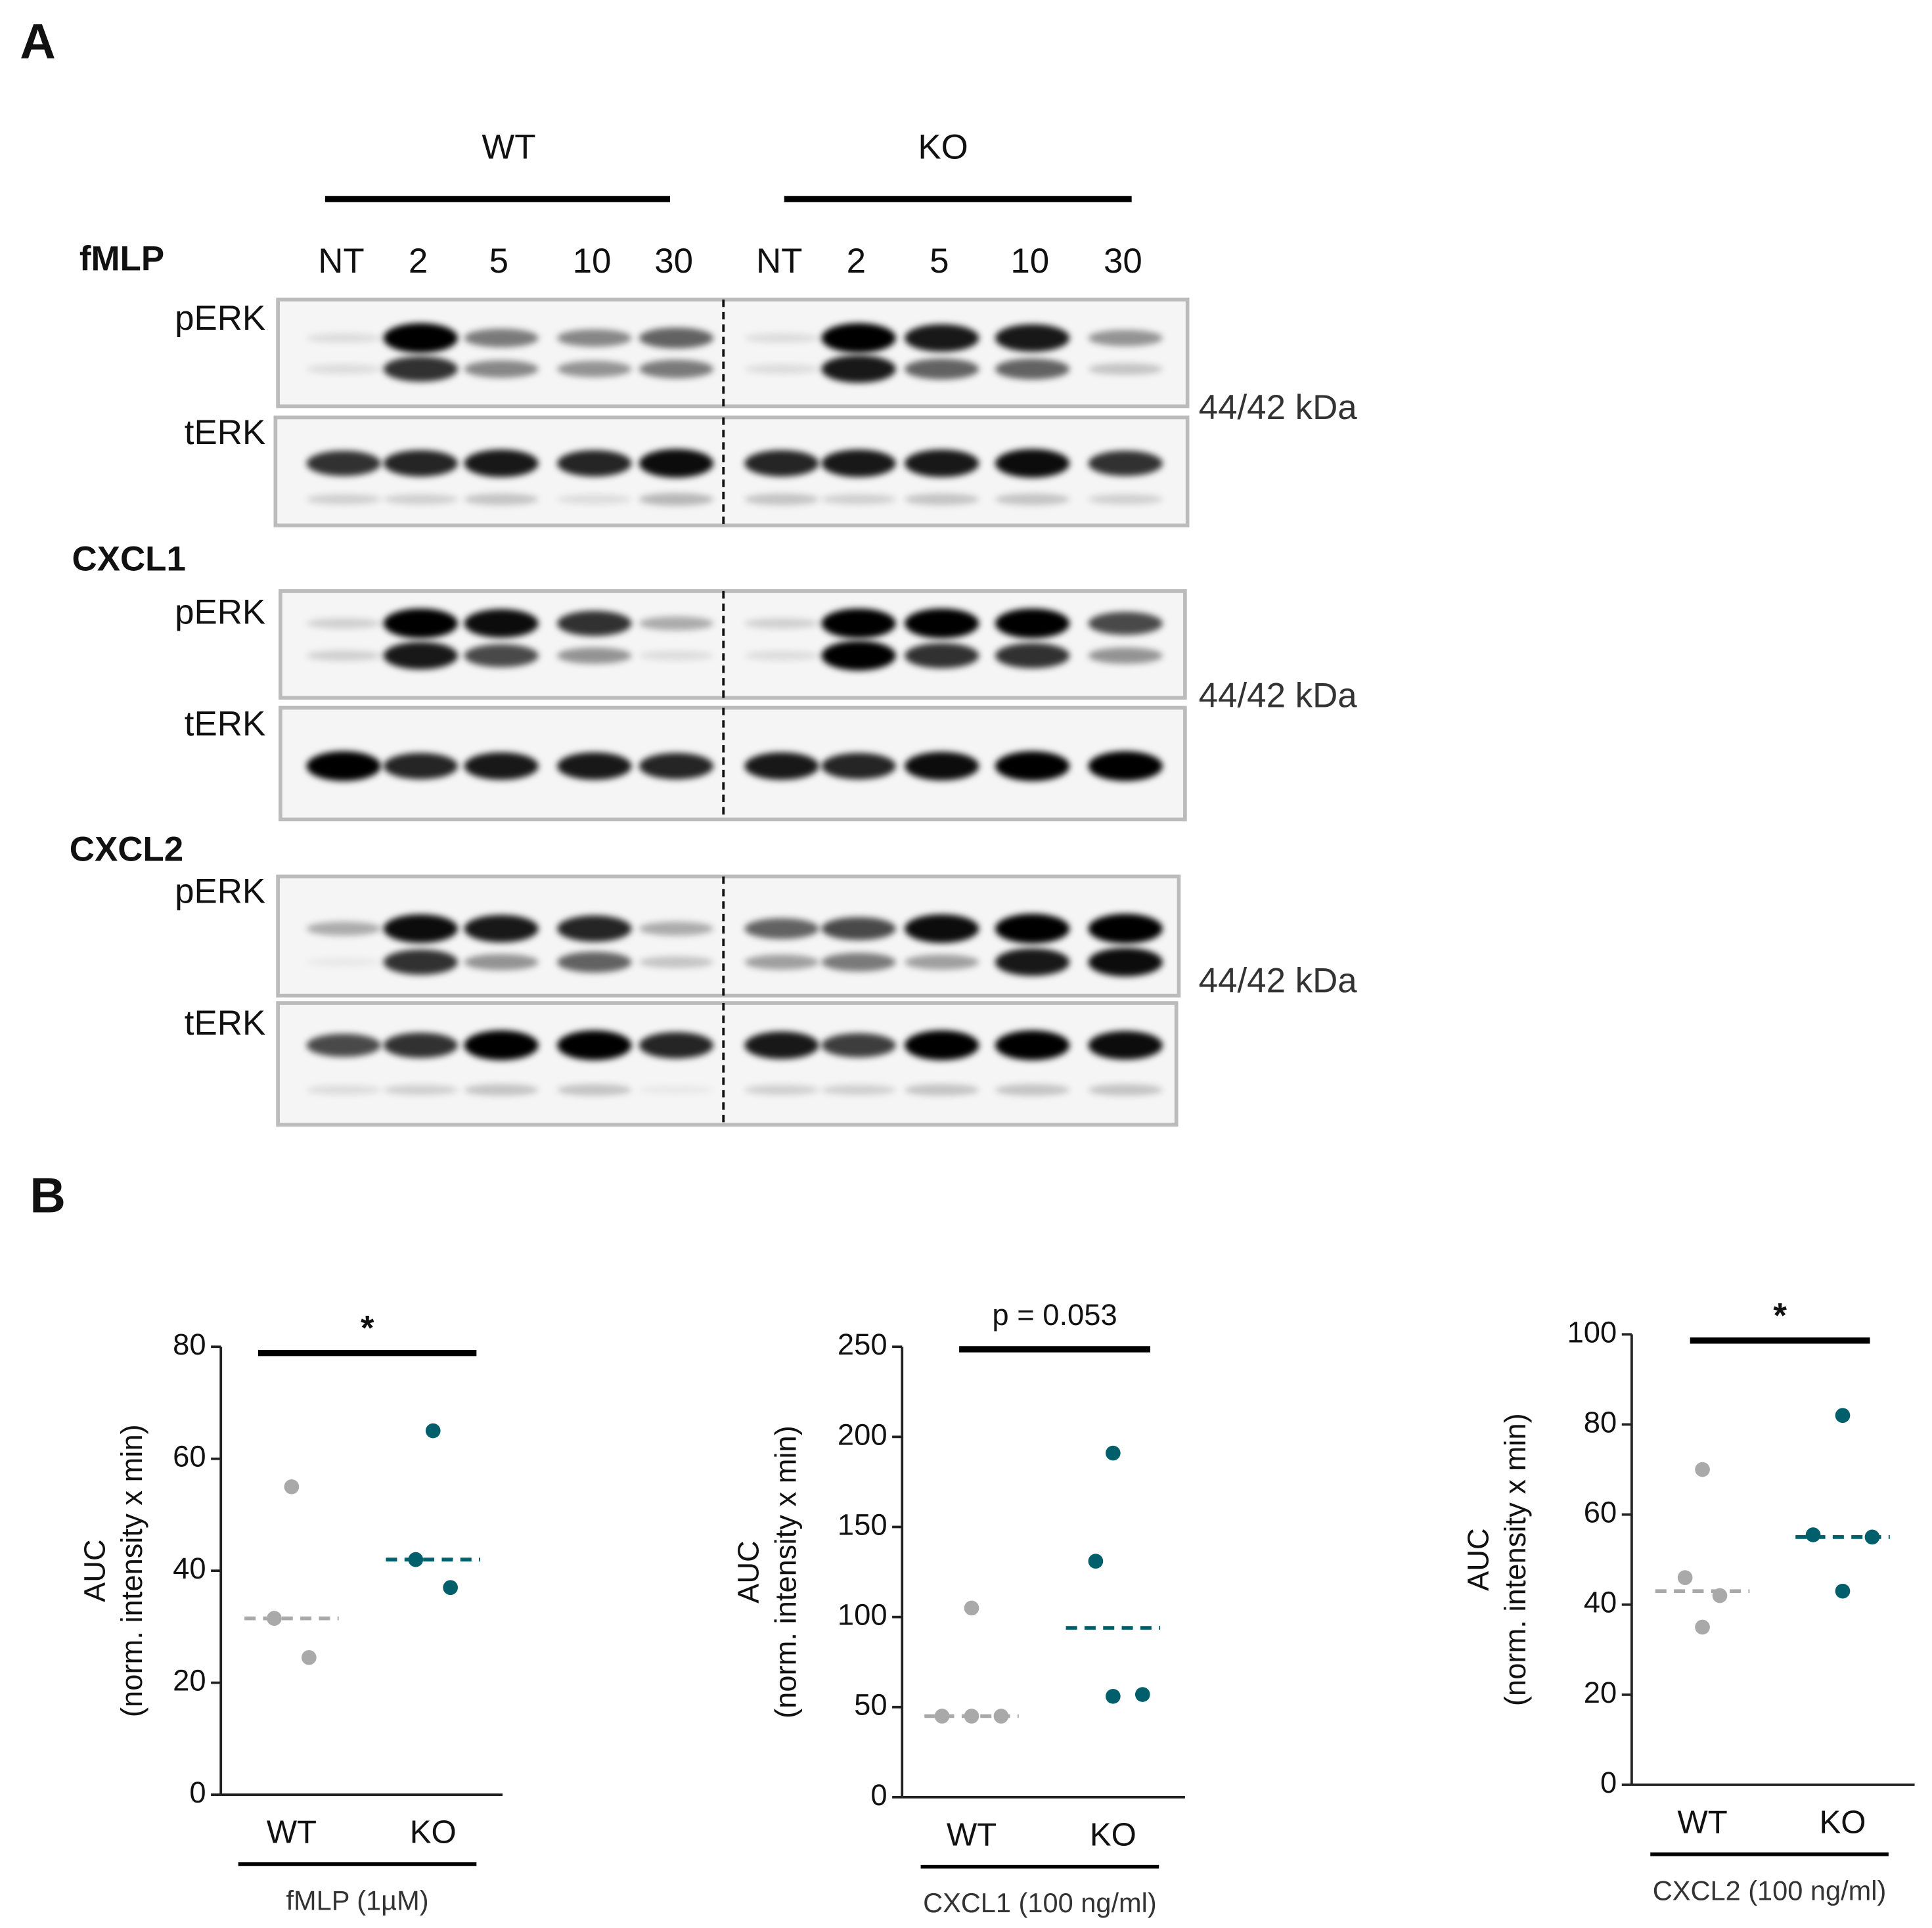  I want to click on group-label: KO, so click(943, 146).